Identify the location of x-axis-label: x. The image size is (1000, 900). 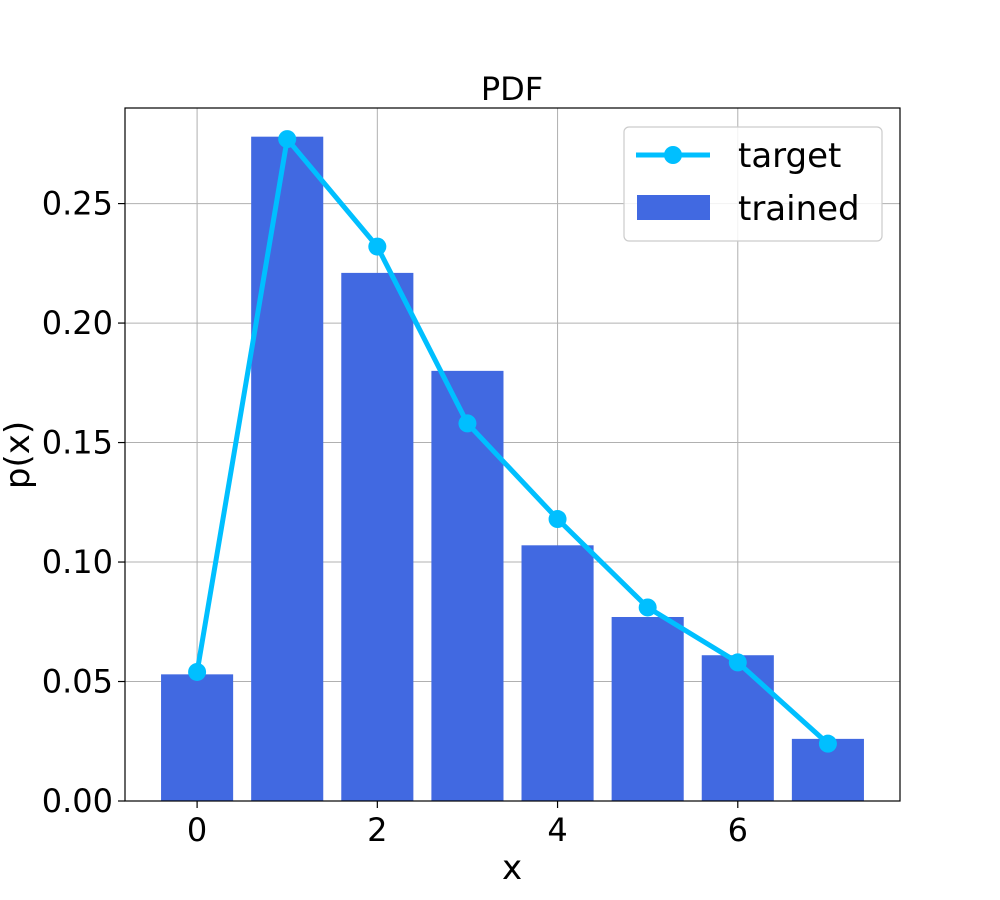
(512, 868).